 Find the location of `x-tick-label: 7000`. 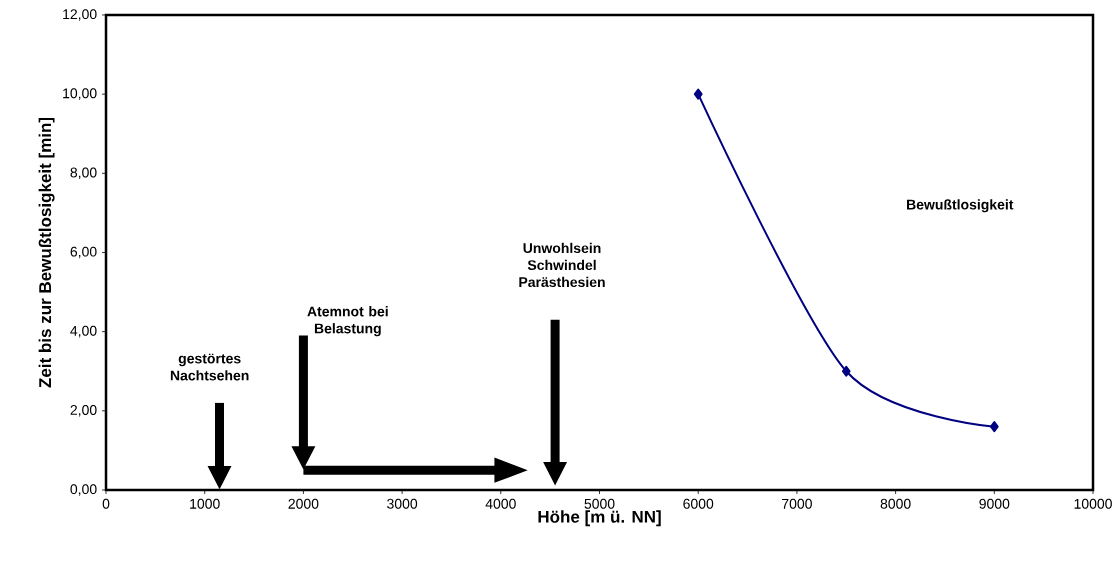

x-tick-label: 7000 is located at coordinates (797, 503).